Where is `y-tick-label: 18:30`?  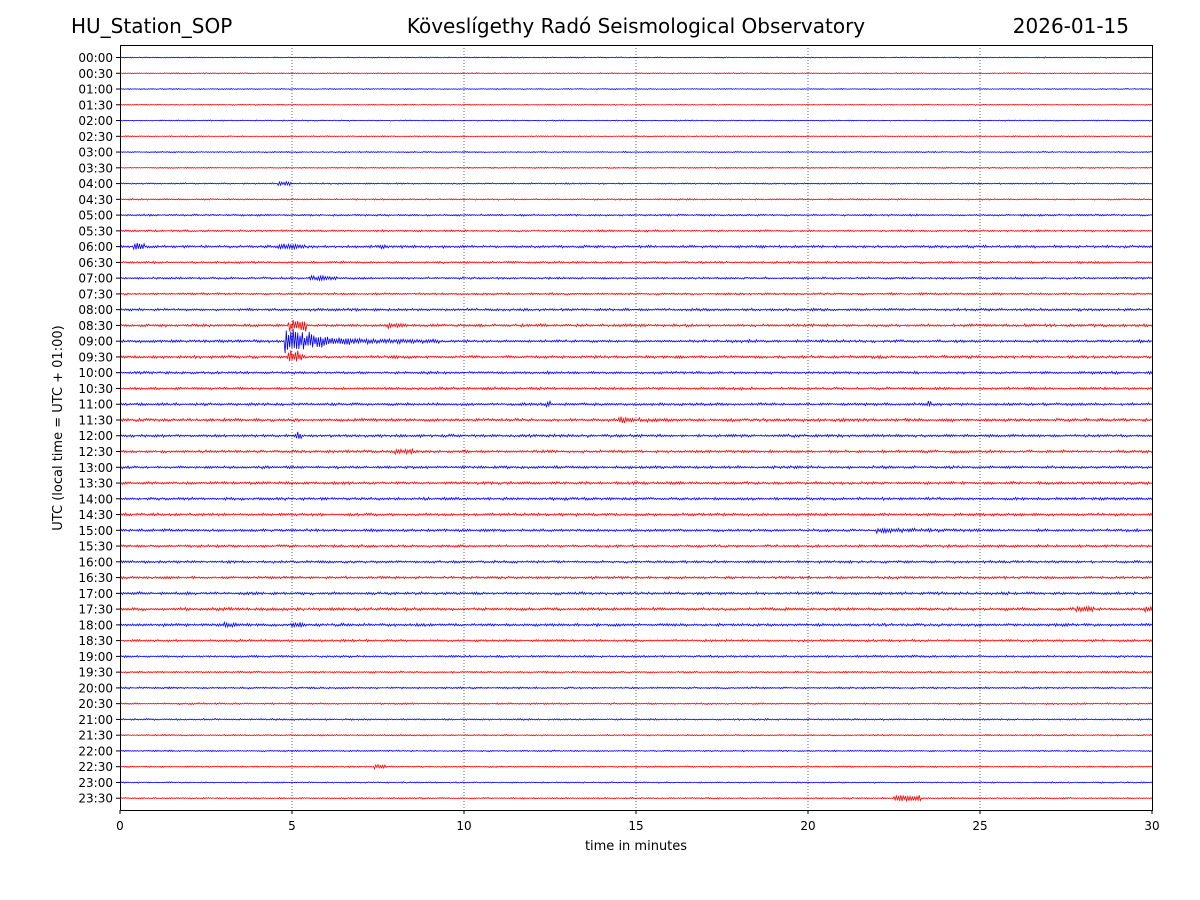 y-tick-label: 18:30 is located at coordinates (95, 641).